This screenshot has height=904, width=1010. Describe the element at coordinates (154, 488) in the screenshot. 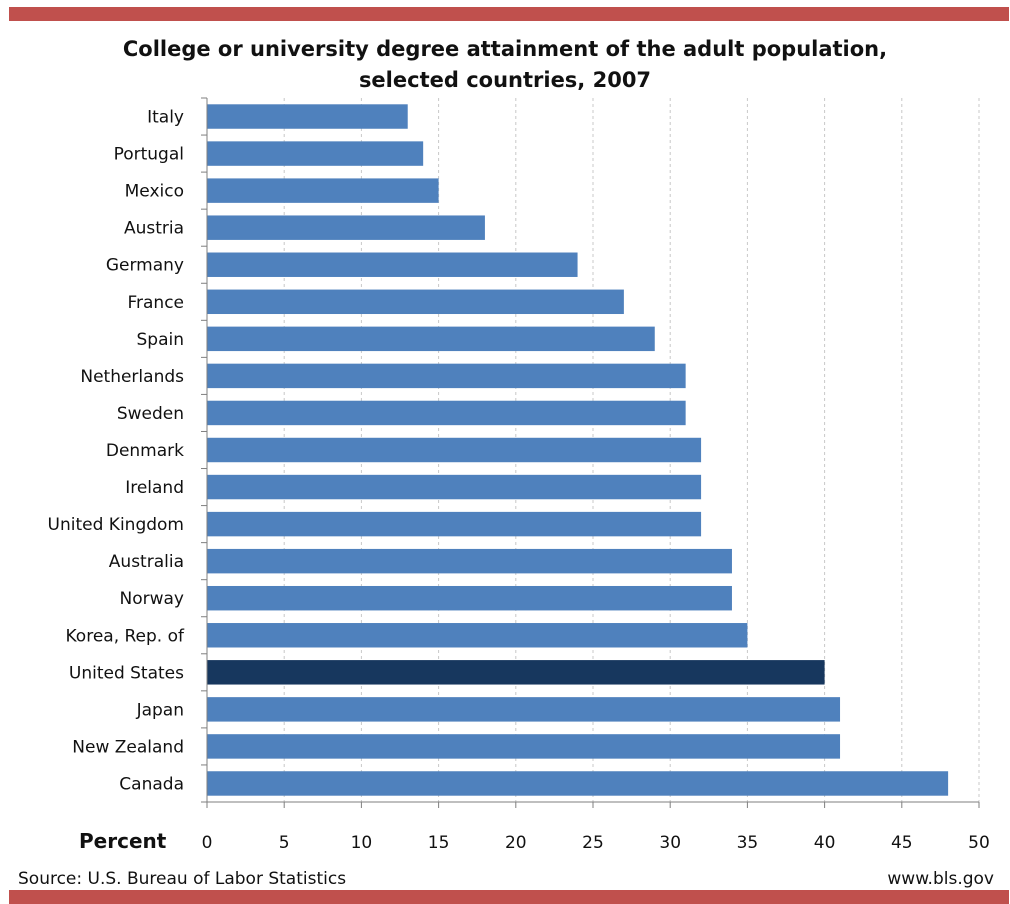

I see `category-label: Ireland` at that location.